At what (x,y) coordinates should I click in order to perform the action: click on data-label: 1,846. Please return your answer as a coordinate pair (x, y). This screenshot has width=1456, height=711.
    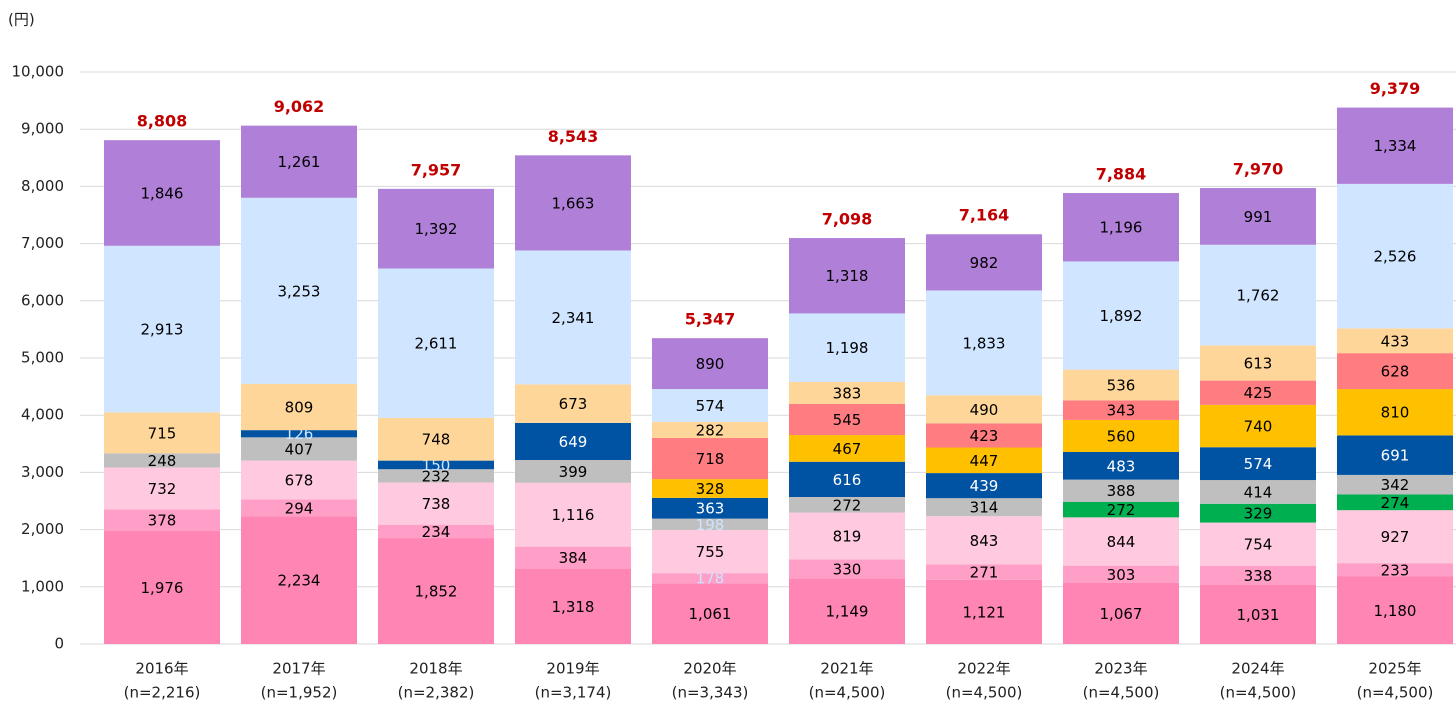
    Looking at the image, I should click on (162, 193).